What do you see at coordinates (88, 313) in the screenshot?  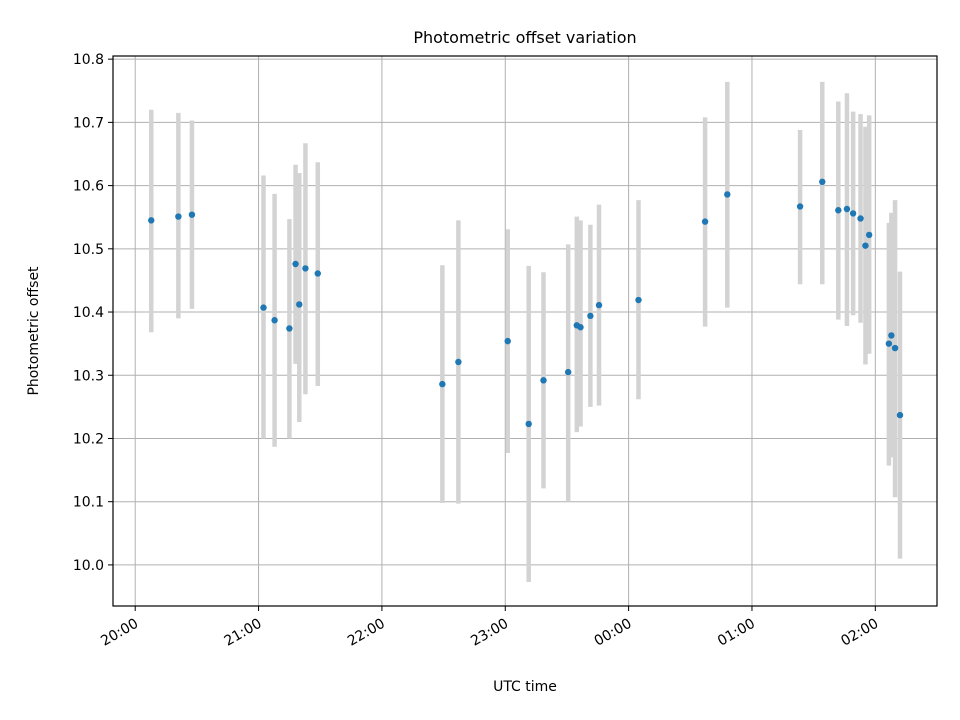 I see `y-tick-label: 10.4` at bounding box center [88, 313].